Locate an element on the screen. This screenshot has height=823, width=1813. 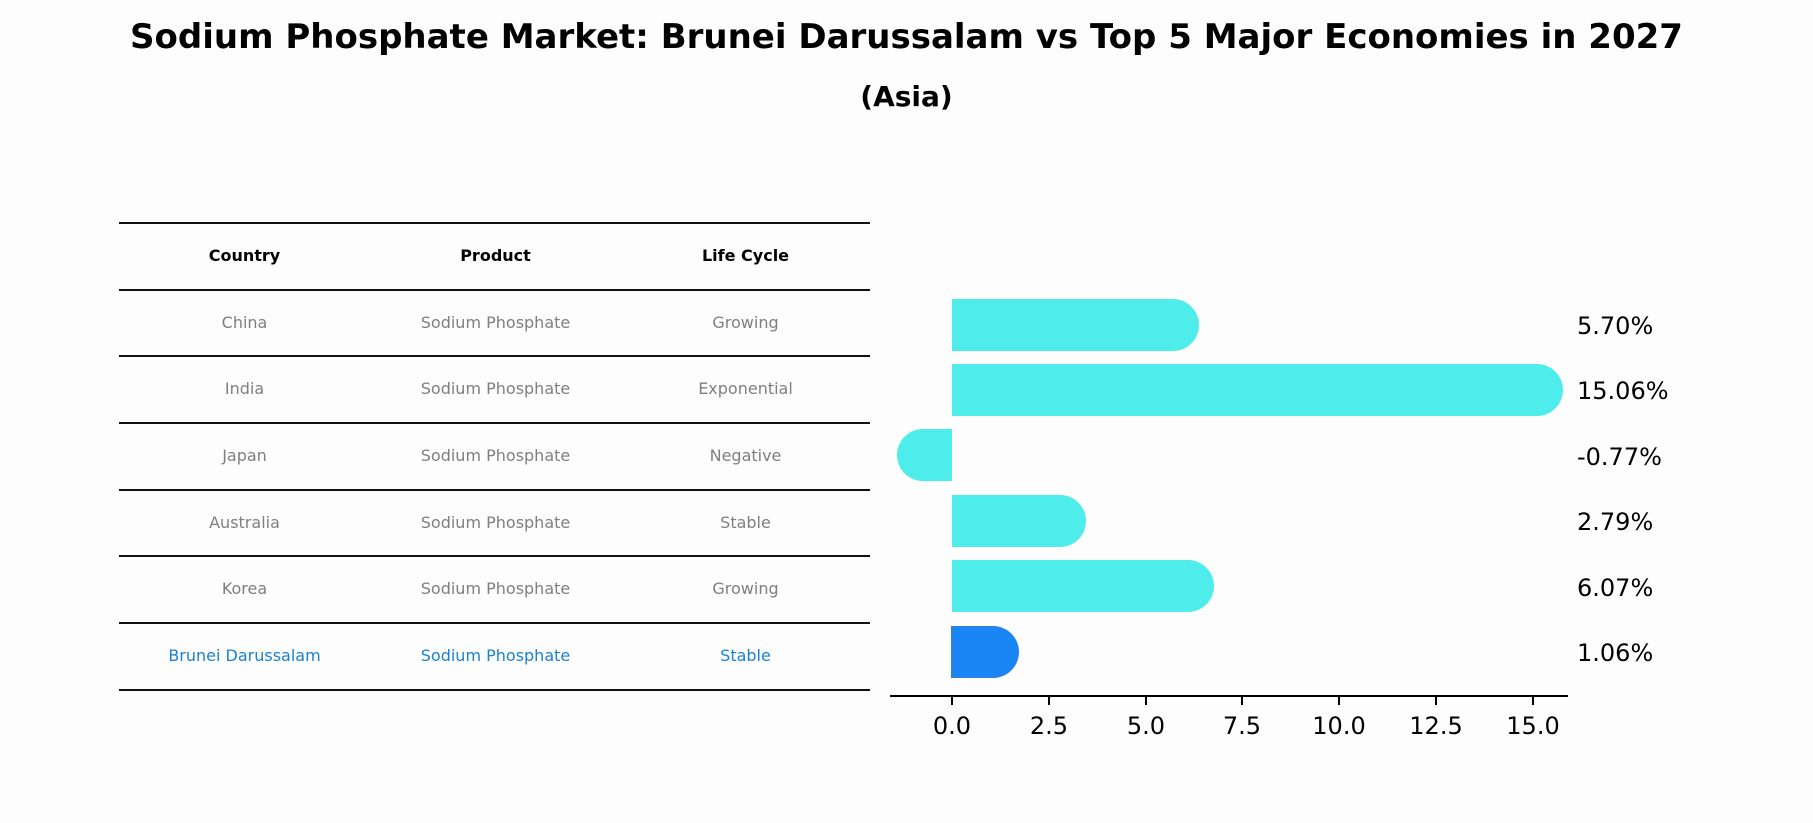
table-row: Korea Sodium Phosphate Growing is located at coordinates (494, 589).